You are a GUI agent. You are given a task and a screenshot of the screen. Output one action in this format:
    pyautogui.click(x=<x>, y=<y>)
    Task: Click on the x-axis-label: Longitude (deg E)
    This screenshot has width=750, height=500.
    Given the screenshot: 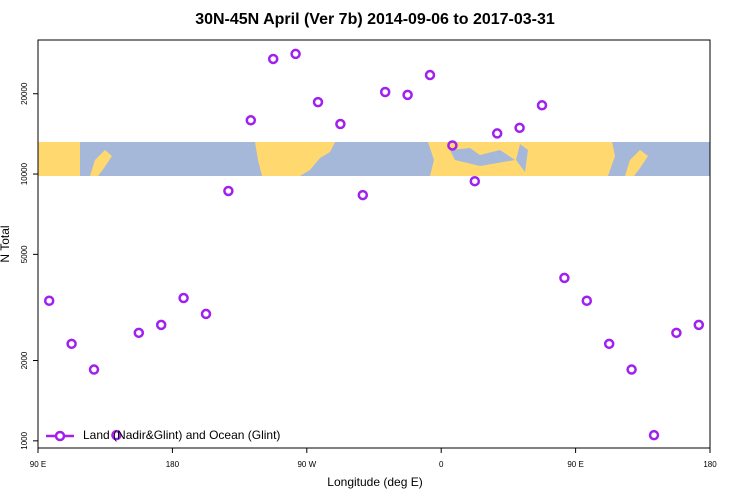 What is the action you would take?
    pyautogui.click(x=374, y=482)
    